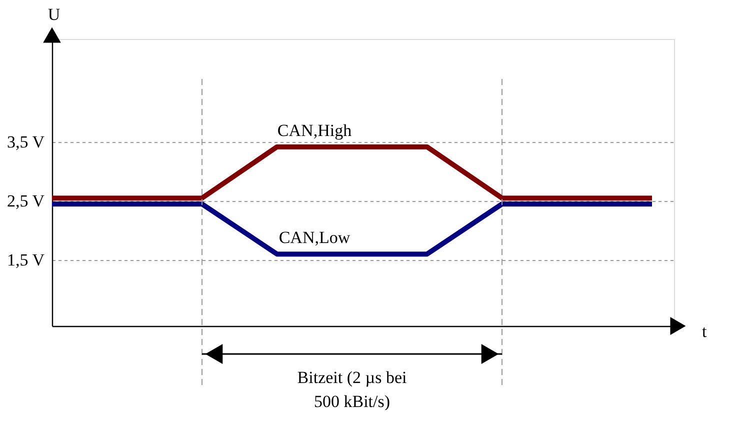 The image size is (736, 425). What do you see at coordinates (26, 142) in the screenshot?
I see `y-tick-label: 3,5 V` at bounding box center [26, 142].